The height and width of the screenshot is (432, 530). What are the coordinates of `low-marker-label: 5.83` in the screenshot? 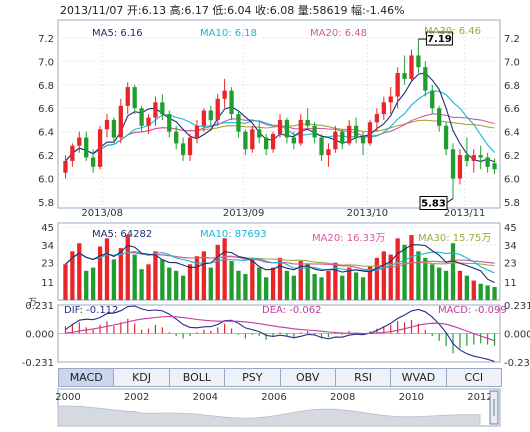 It's located at (433, 203).